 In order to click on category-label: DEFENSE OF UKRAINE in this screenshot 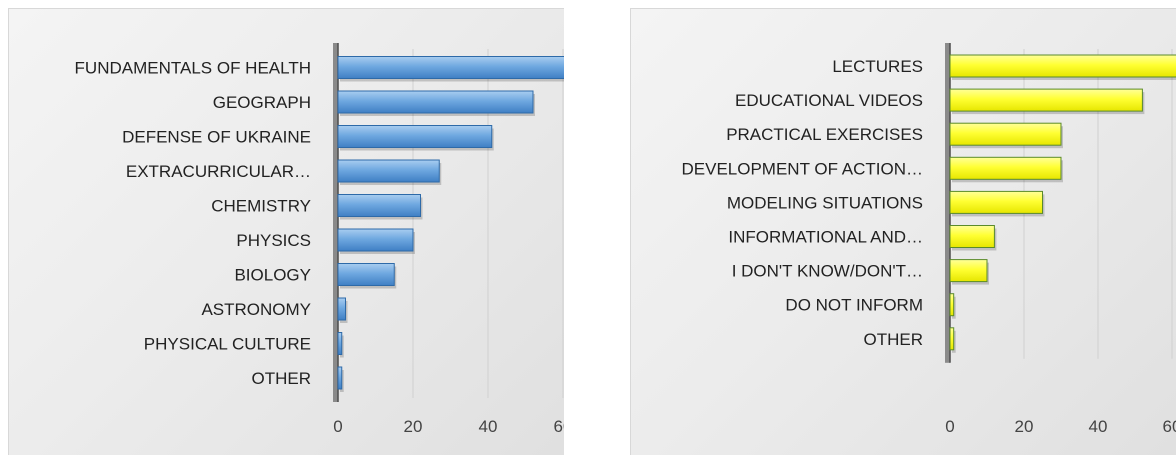, I will do `click(216, 137)`.